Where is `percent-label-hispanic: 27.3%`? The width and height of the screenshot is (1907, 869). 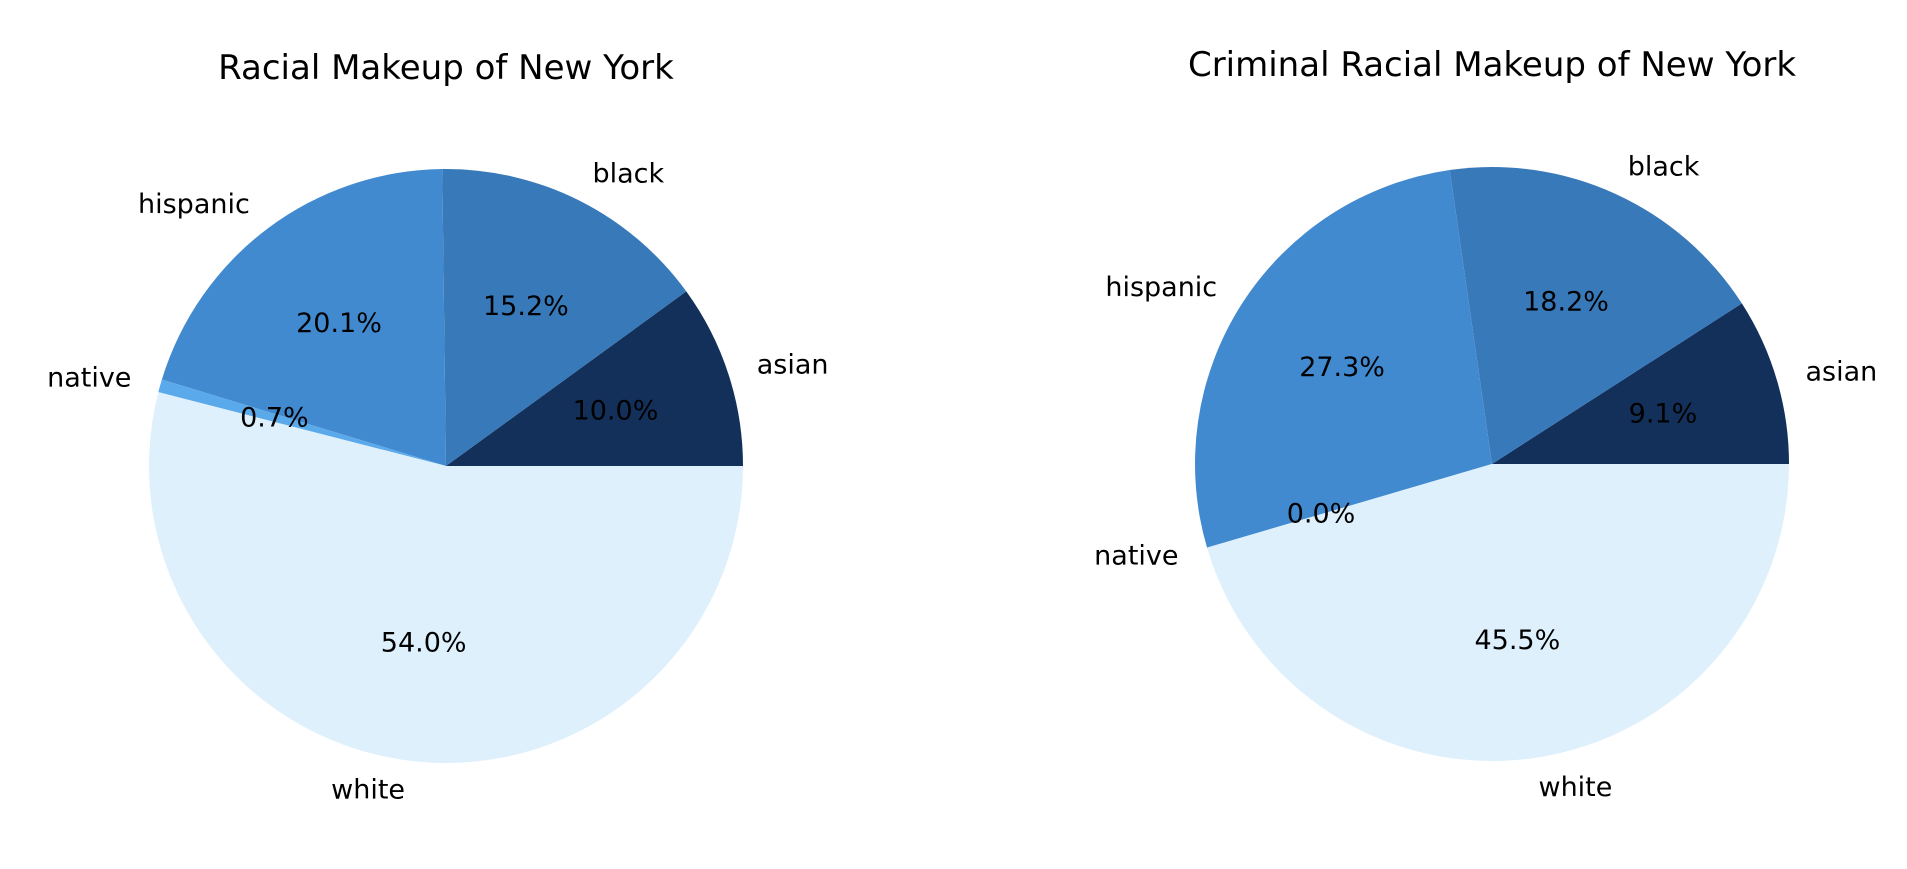 percent-label-hispanic: 27.3% is located at coordinates (1342, 367).